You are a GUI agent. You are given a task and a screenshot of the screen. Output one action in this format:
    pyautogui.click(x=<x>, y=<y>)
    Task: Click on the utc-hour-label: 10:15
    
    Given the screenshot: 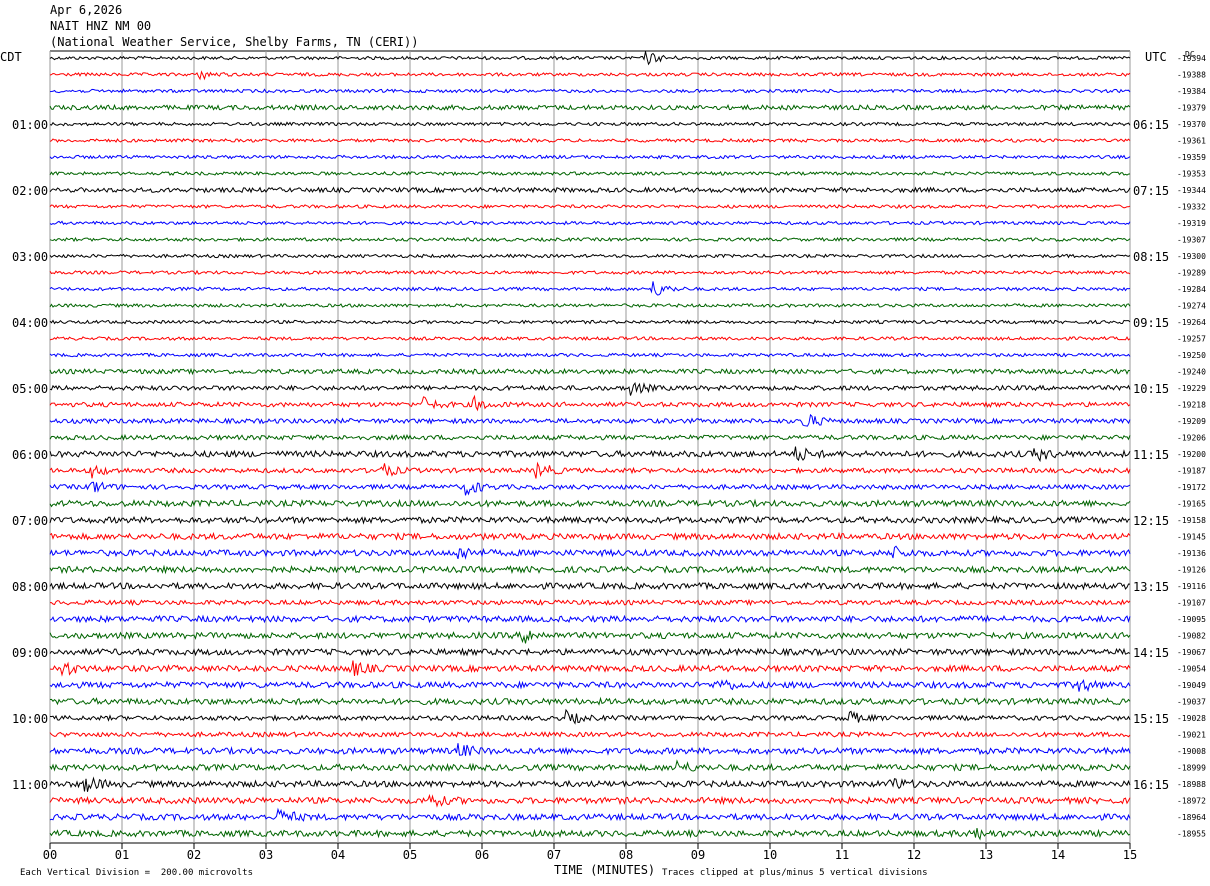 What is the action you would take?
    pyautogui.click(x=1151, y=389)
    